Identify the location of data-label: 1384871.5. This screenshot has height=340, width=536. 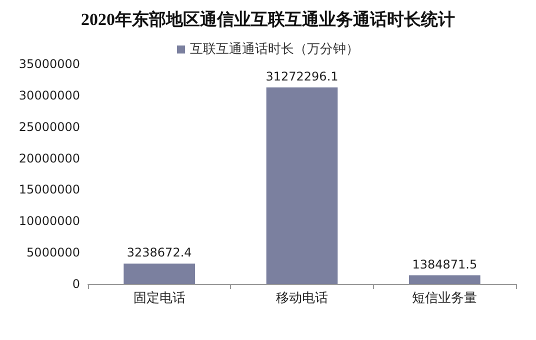
(445, 264).